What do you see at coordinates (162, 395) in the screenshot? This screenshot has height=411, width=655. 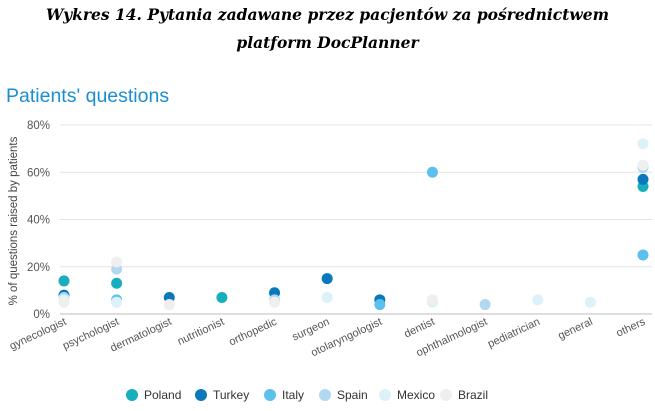 I see `legend-label: Poland` at bounding box center [162, 395].